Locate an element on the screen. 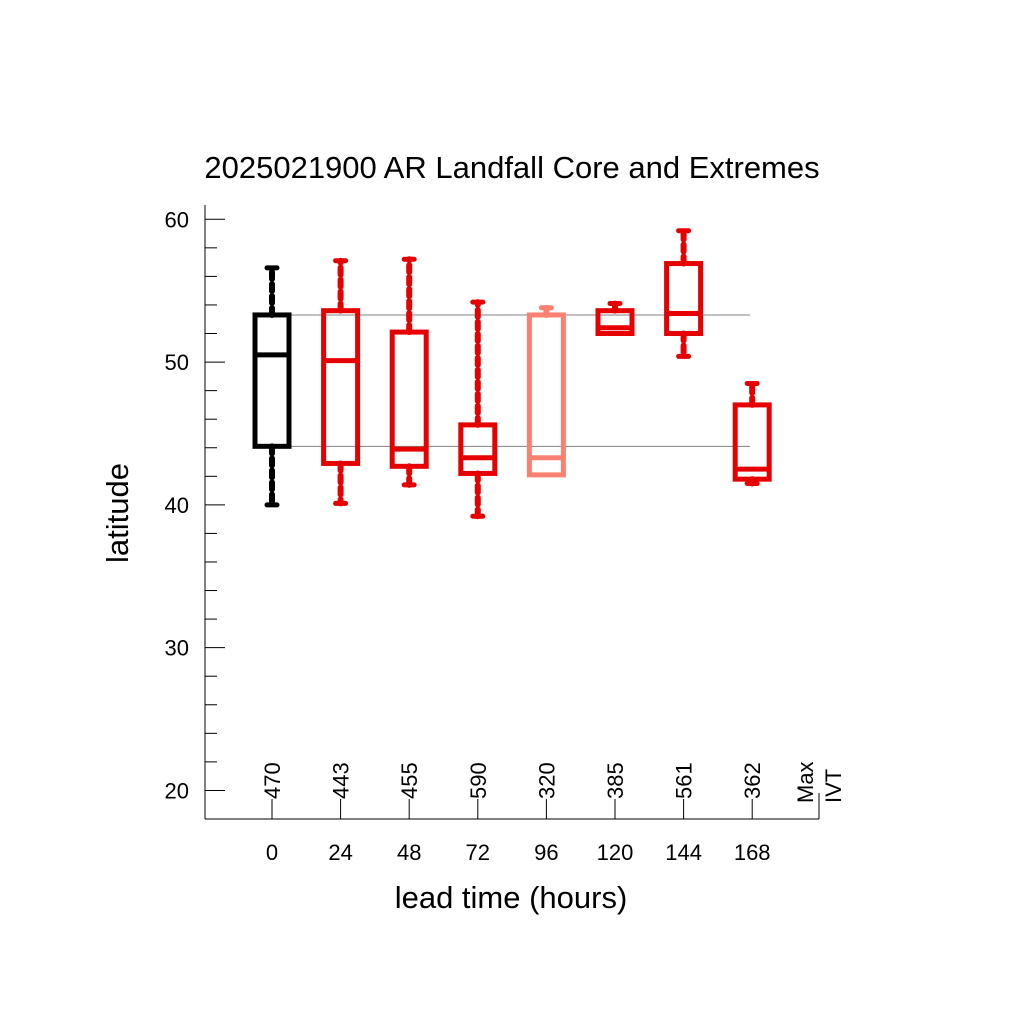  x-tick-label: 168 is located at coordinates (752, 852).